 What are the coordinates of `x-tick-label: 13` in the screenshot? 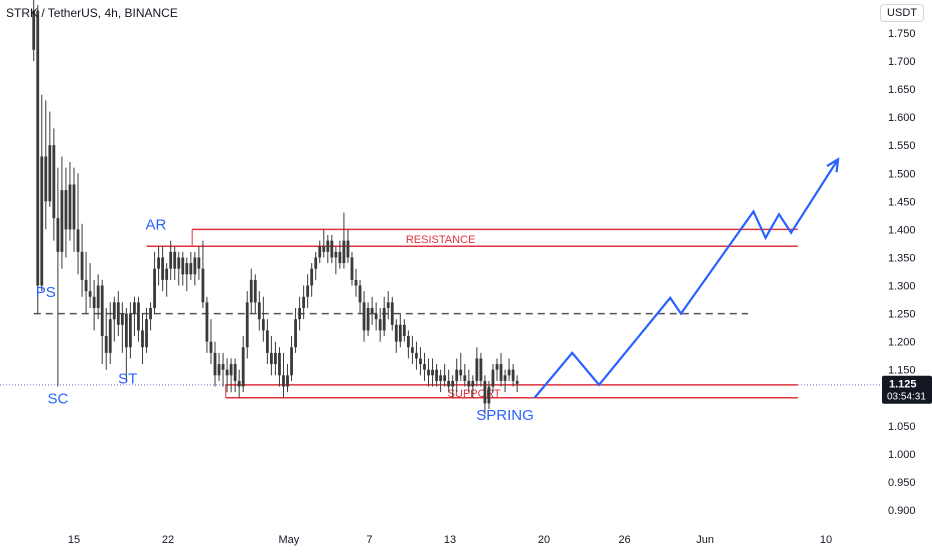 It's located at (450, 540).